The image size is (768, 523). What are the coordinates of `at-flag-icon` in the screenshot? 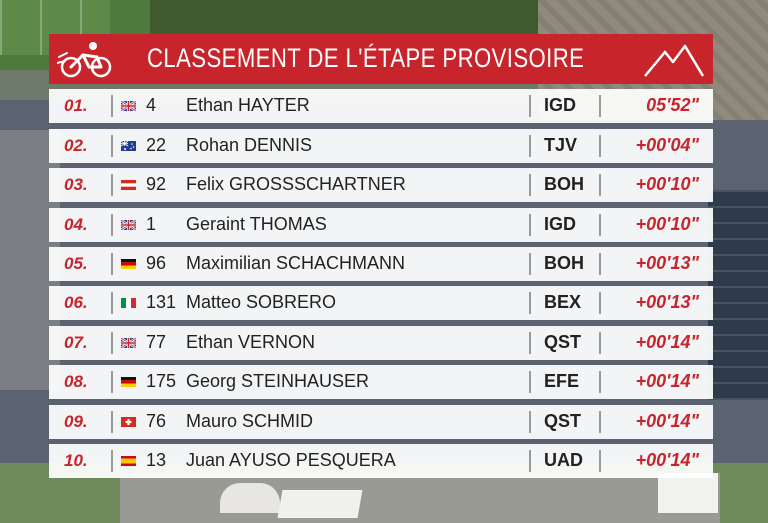 It's located at (128, 185).